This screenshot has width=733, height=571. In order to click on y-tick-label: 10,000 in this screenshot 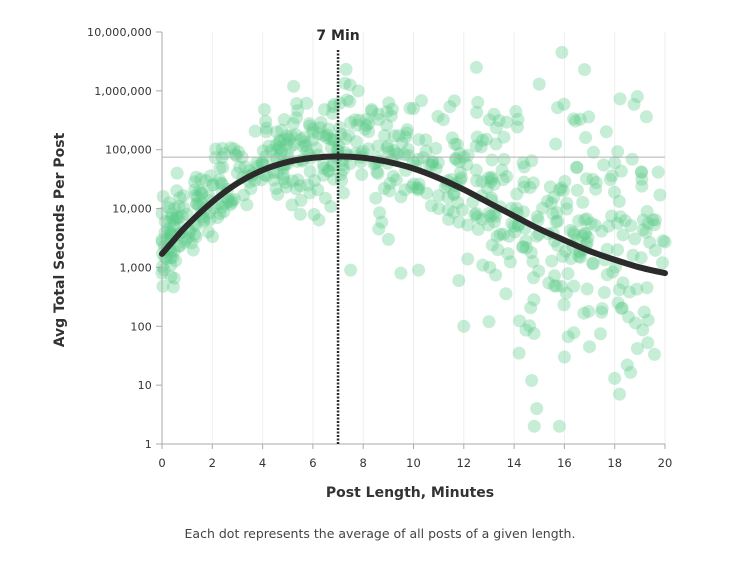, I will do `click(132, 209)`.